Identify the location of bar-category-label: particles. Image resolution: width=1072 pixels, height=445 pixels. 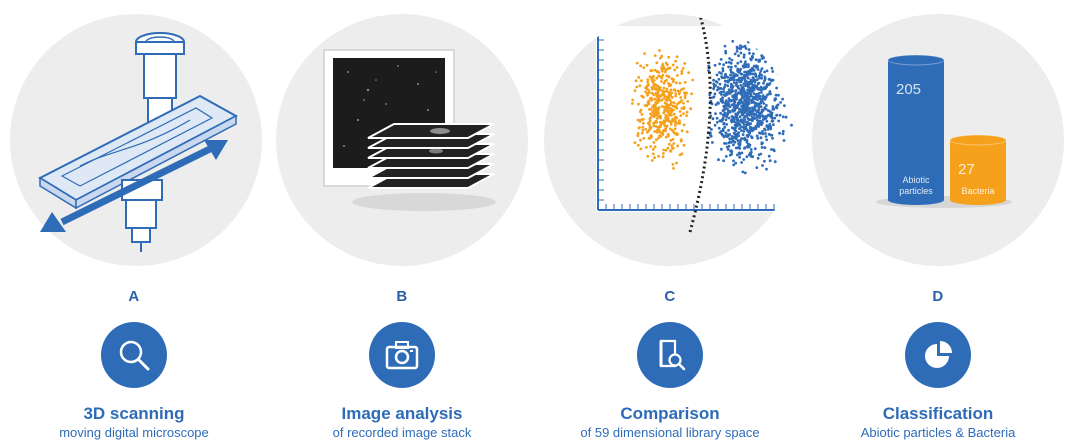
(916, 191).